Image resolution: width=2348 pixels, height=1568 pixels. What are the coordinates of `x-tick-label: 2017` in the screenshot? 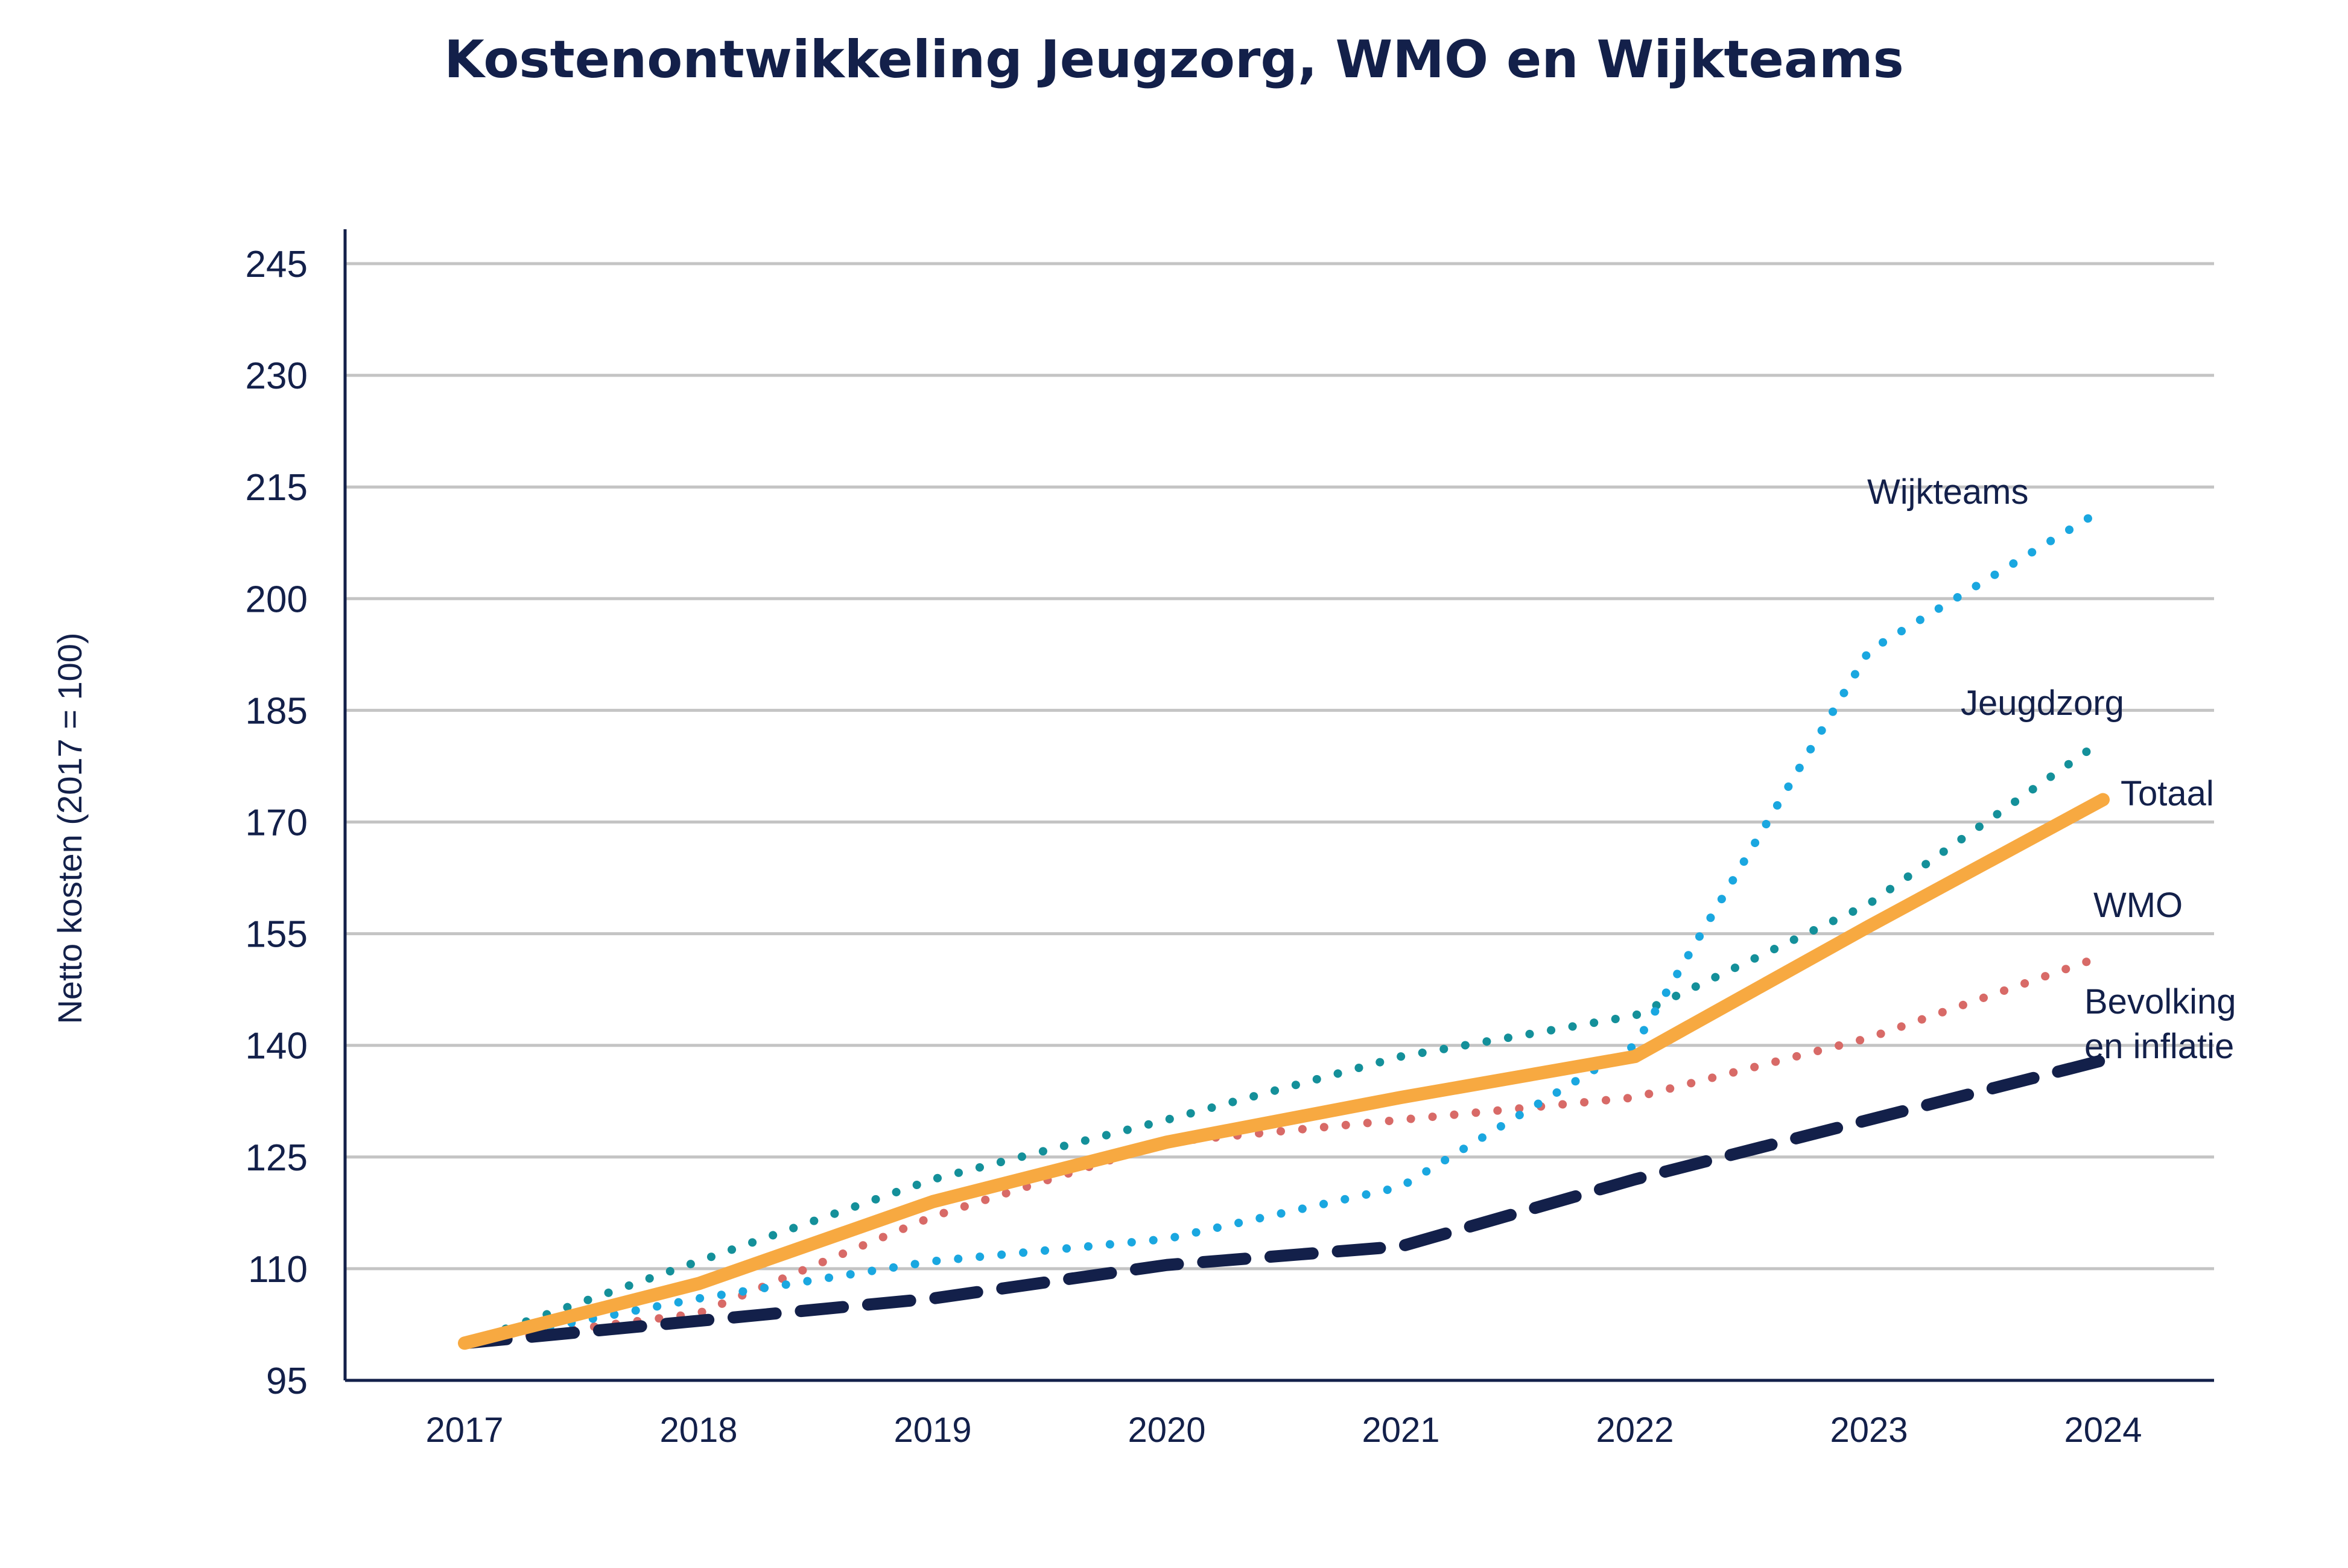 It's located at (464, 1430).